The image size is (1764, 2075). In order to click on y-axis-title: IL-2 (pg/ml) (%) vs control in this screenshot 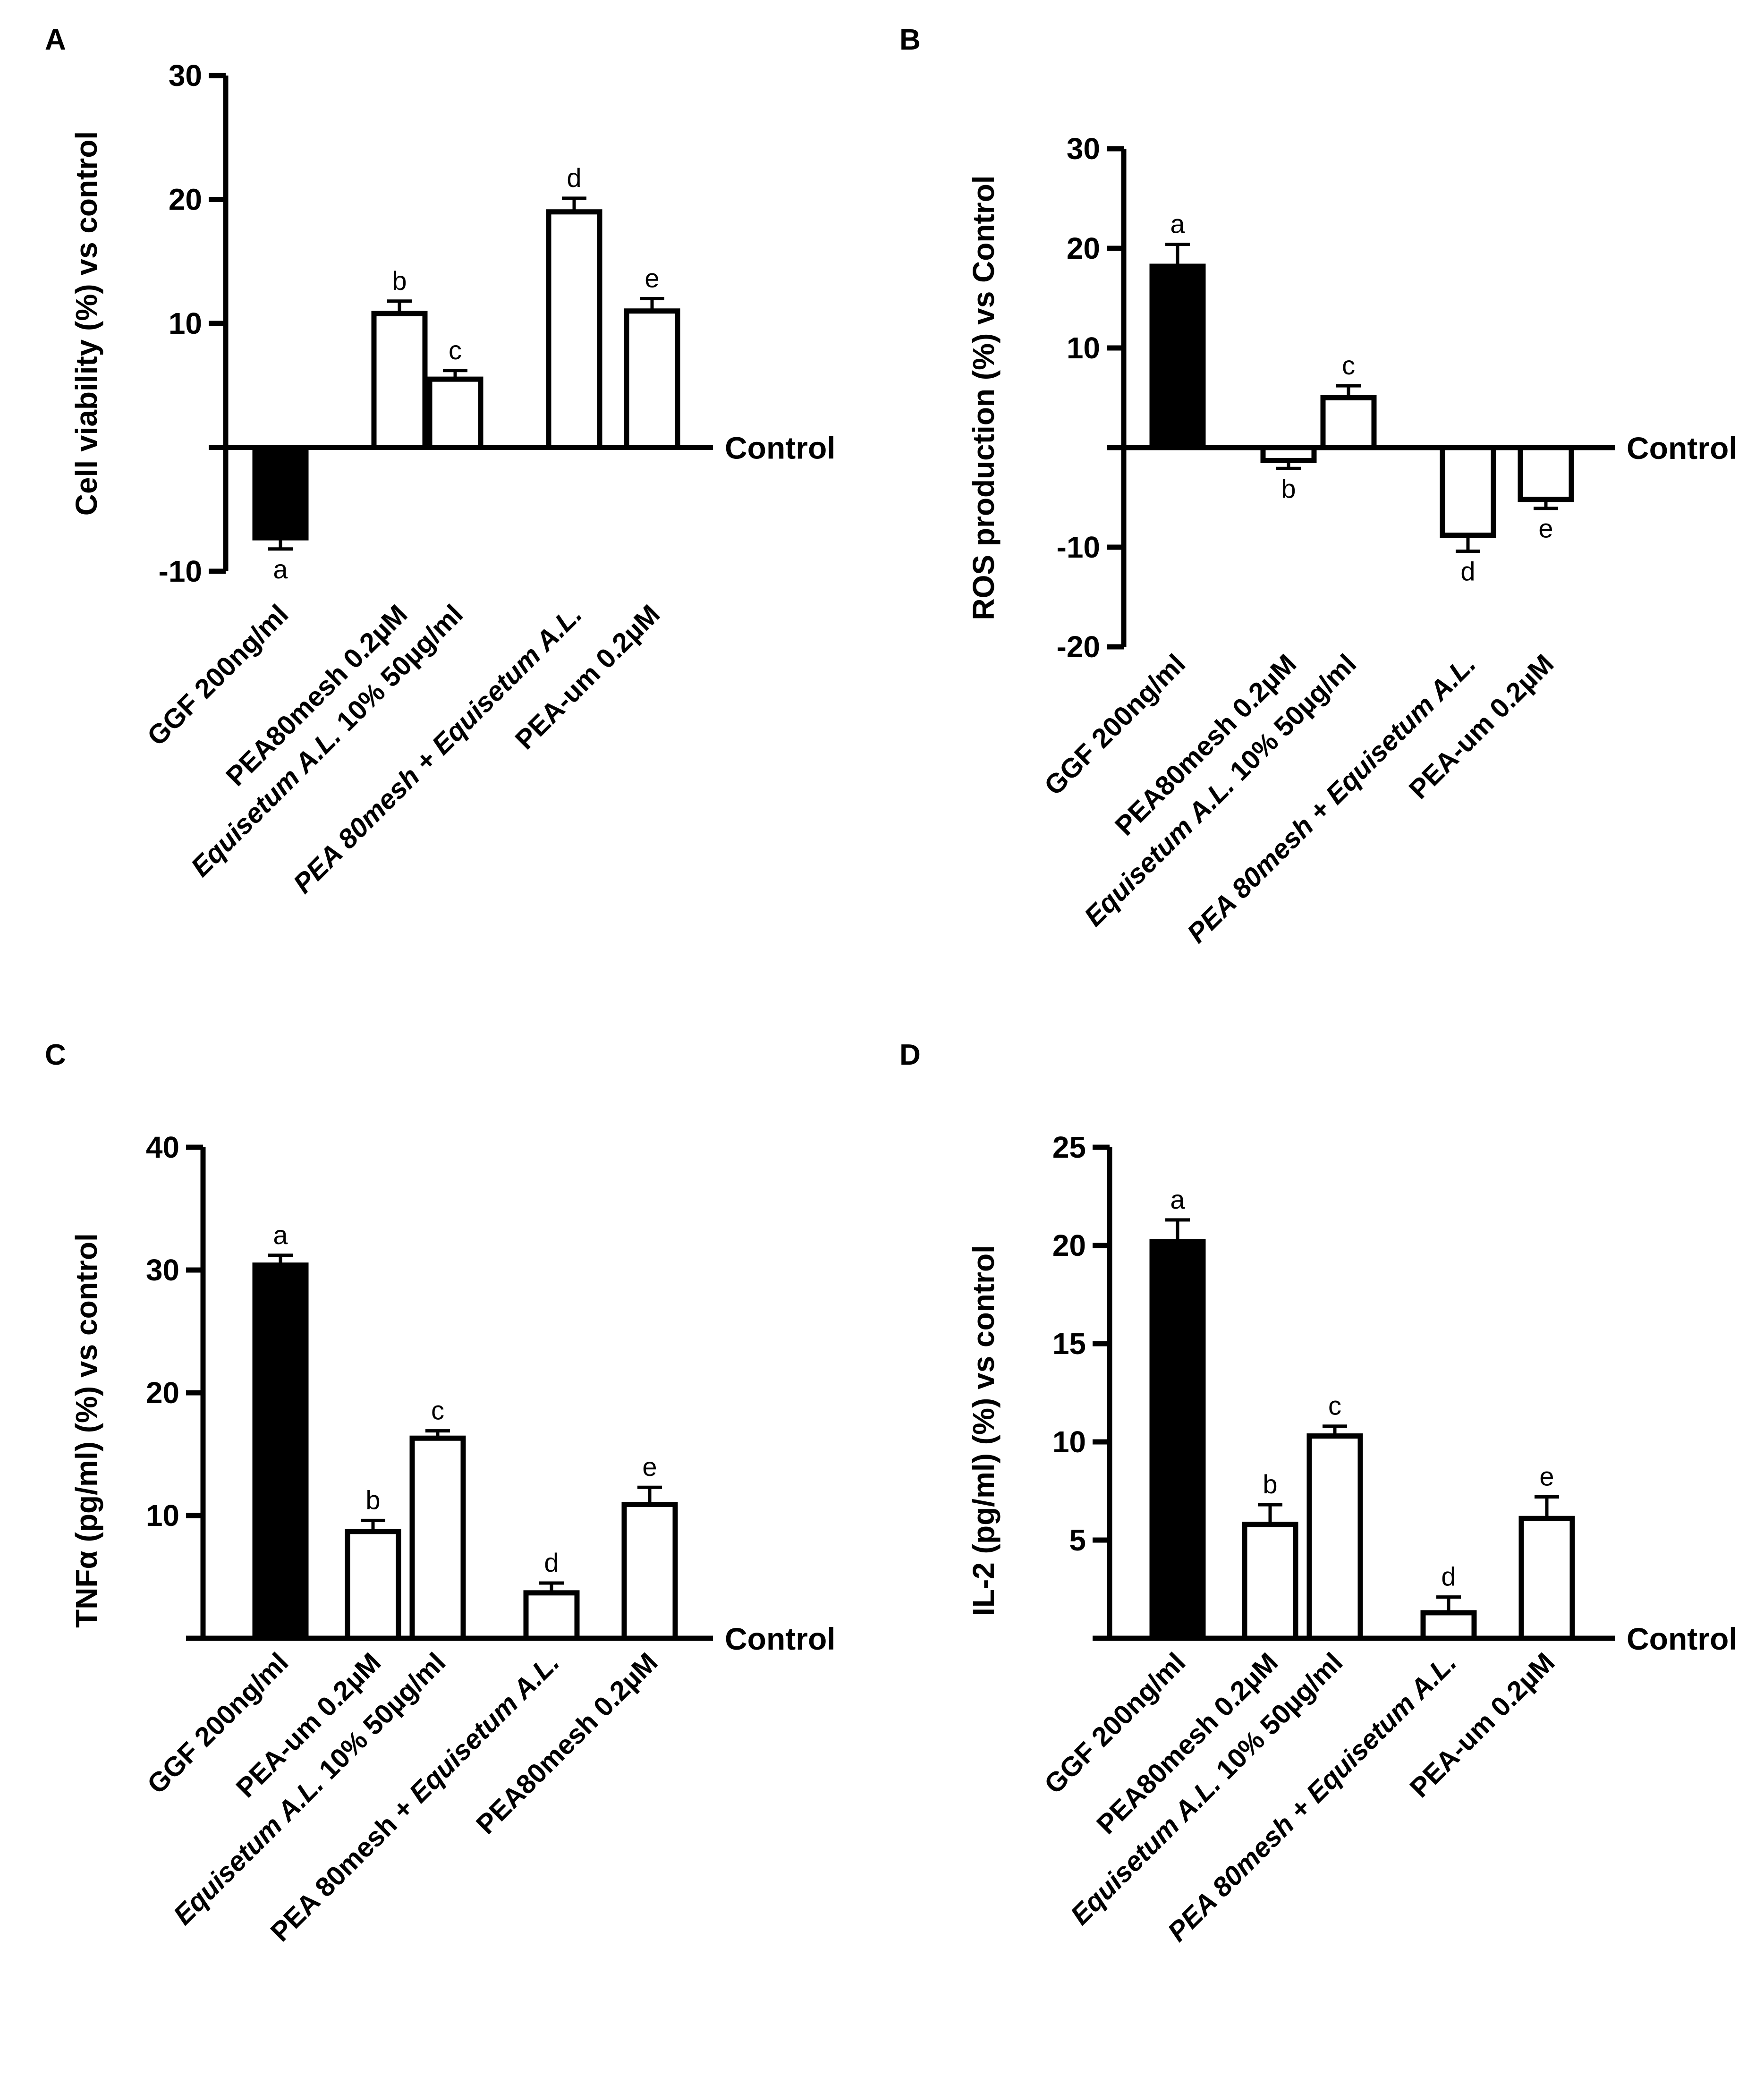, I will do `click(984, 1430)`.